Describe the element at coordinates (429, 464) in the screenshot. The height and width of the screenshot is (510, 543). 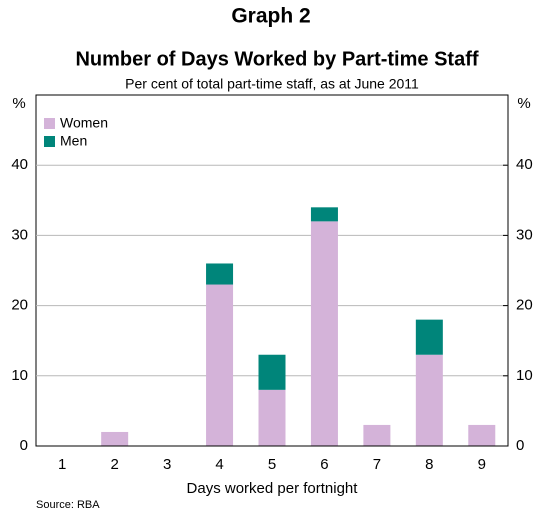
I see `x-tick-label: 8` at that location.